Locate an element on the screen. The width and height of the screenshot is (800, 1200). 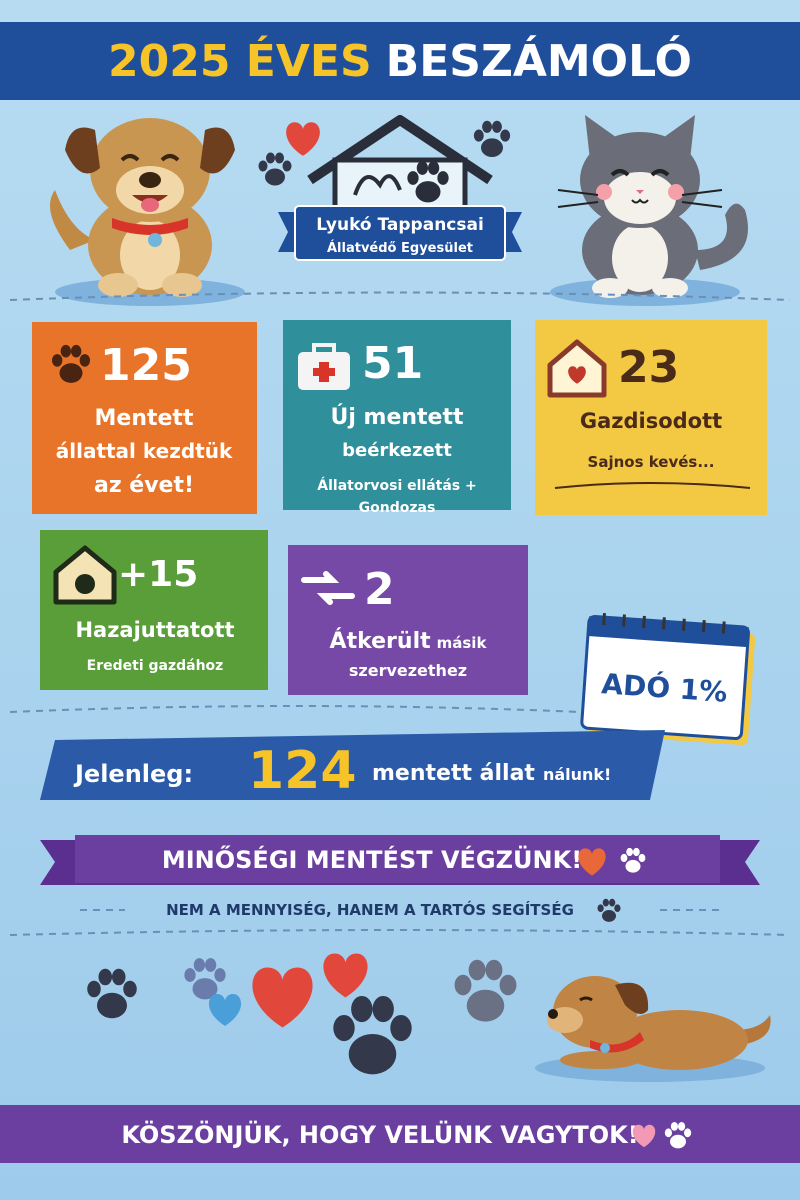
title-main: BESZÁMOLÓ is located at coordinates (539, 60).